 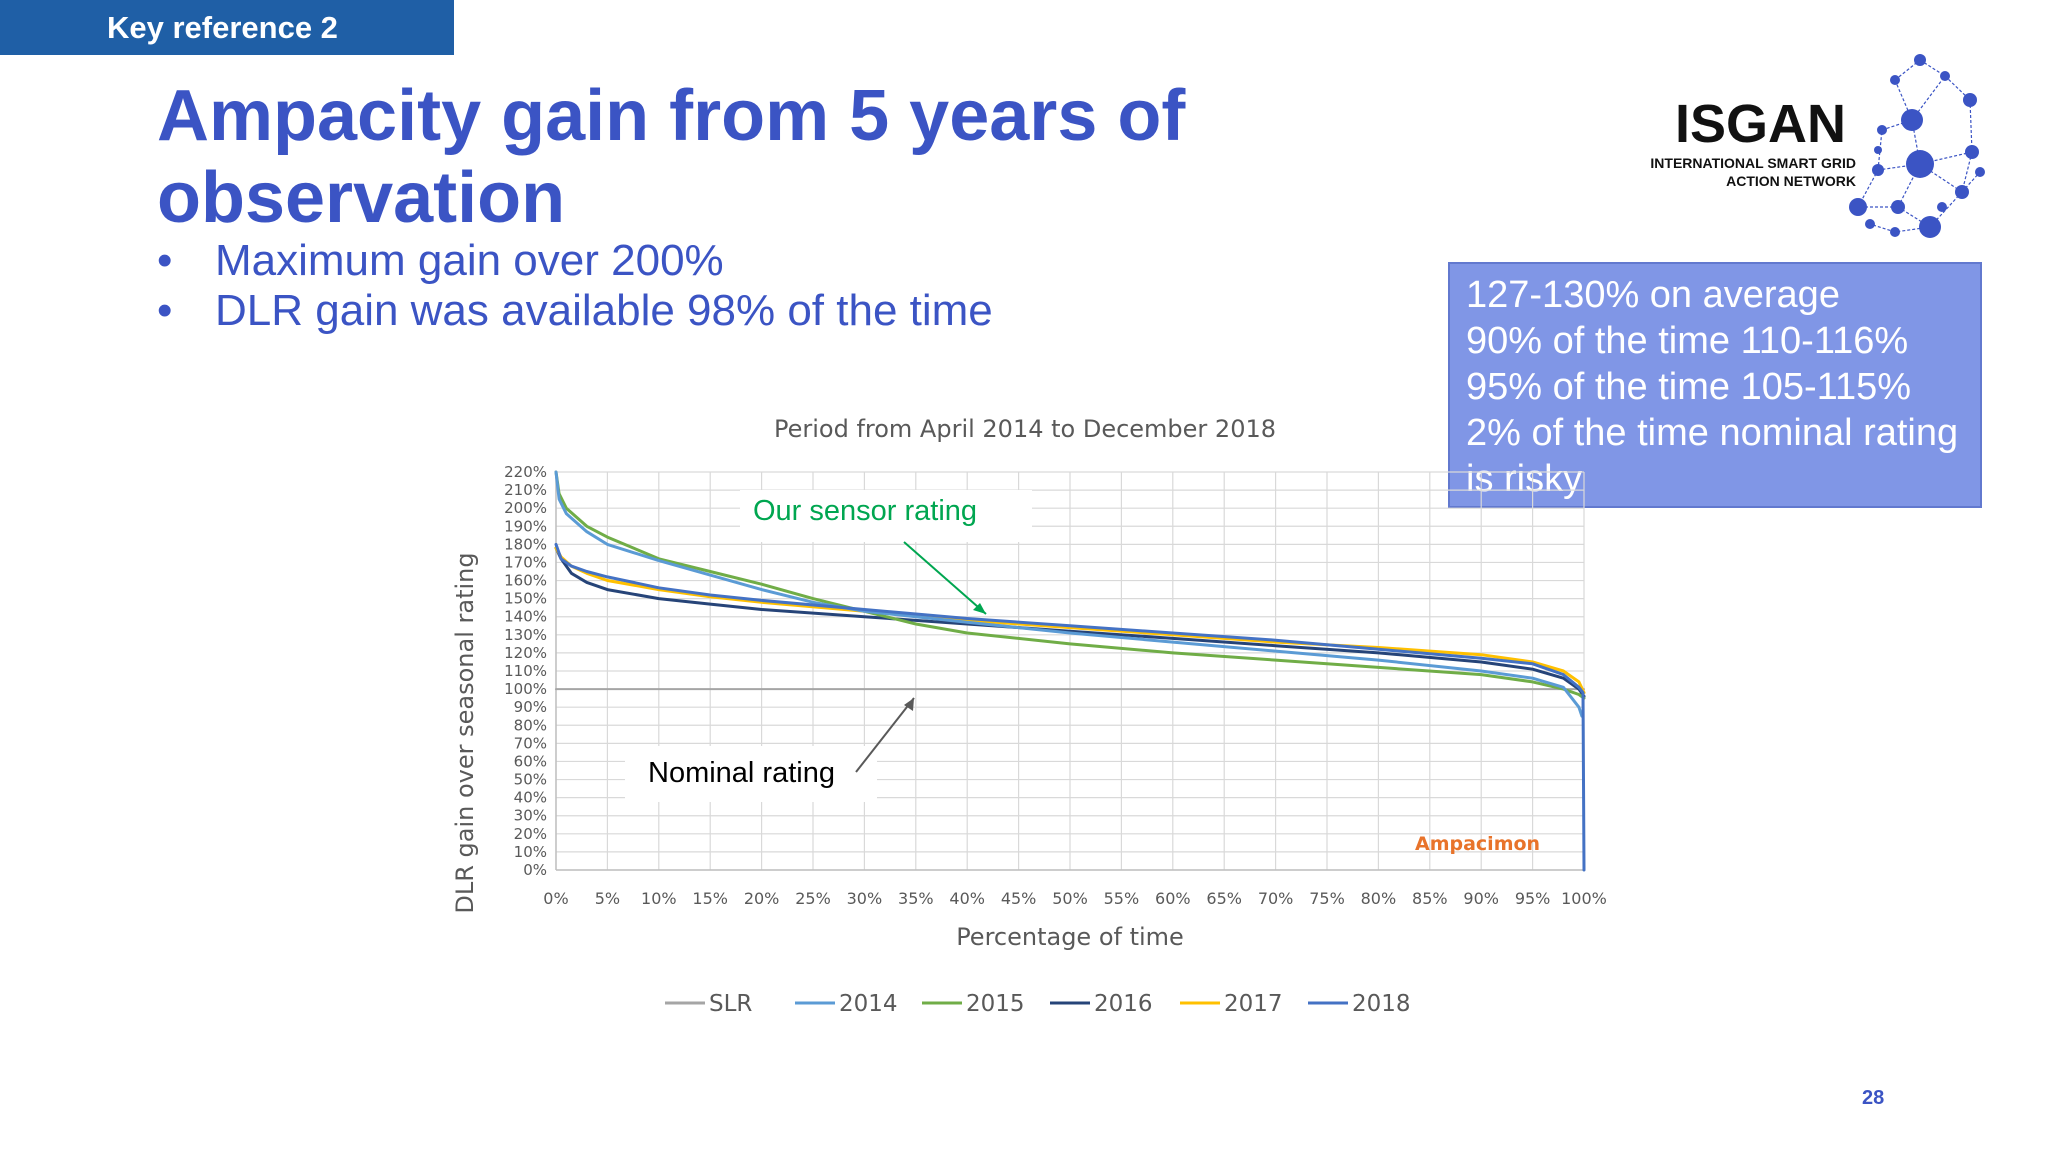 What do you see at coordinates (886, 552) in the screenshot?
I see `annotation-sensor: Our sensor rating` at bounding box center [886, 552].